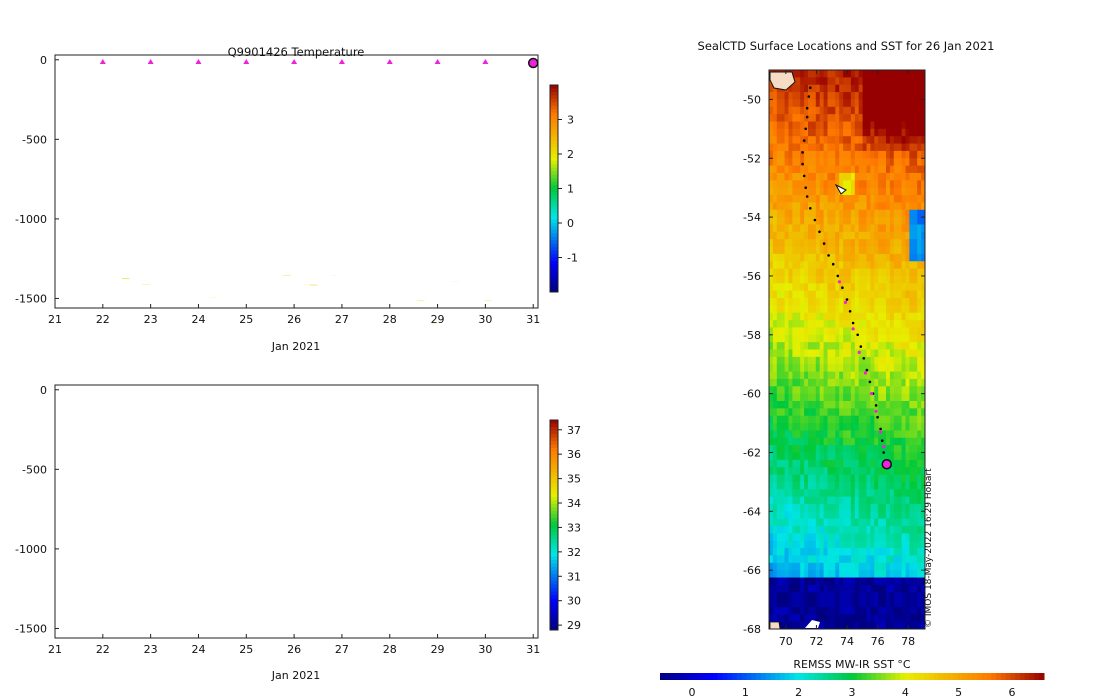  Describe the element at coordinates (574, 625) in the screenshot. I see `colorbar-tick-label: 29` at that location.